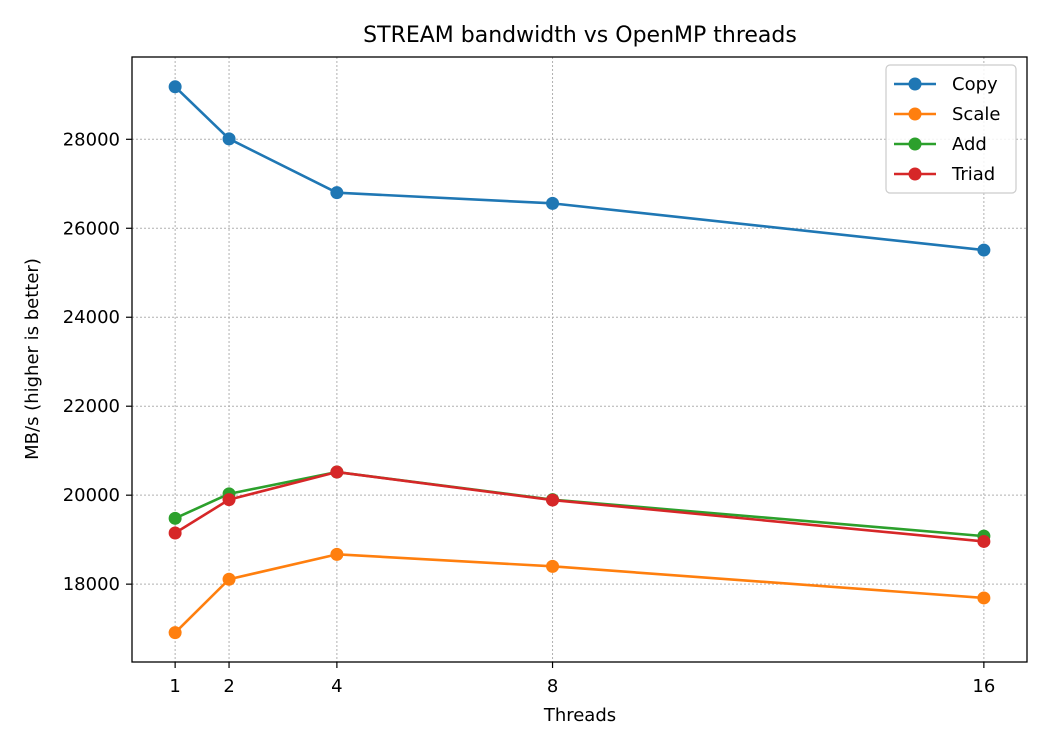  Describe the element at coordinates (976, 114) in the screenshot. I see `legend-label: Scale` at that location.